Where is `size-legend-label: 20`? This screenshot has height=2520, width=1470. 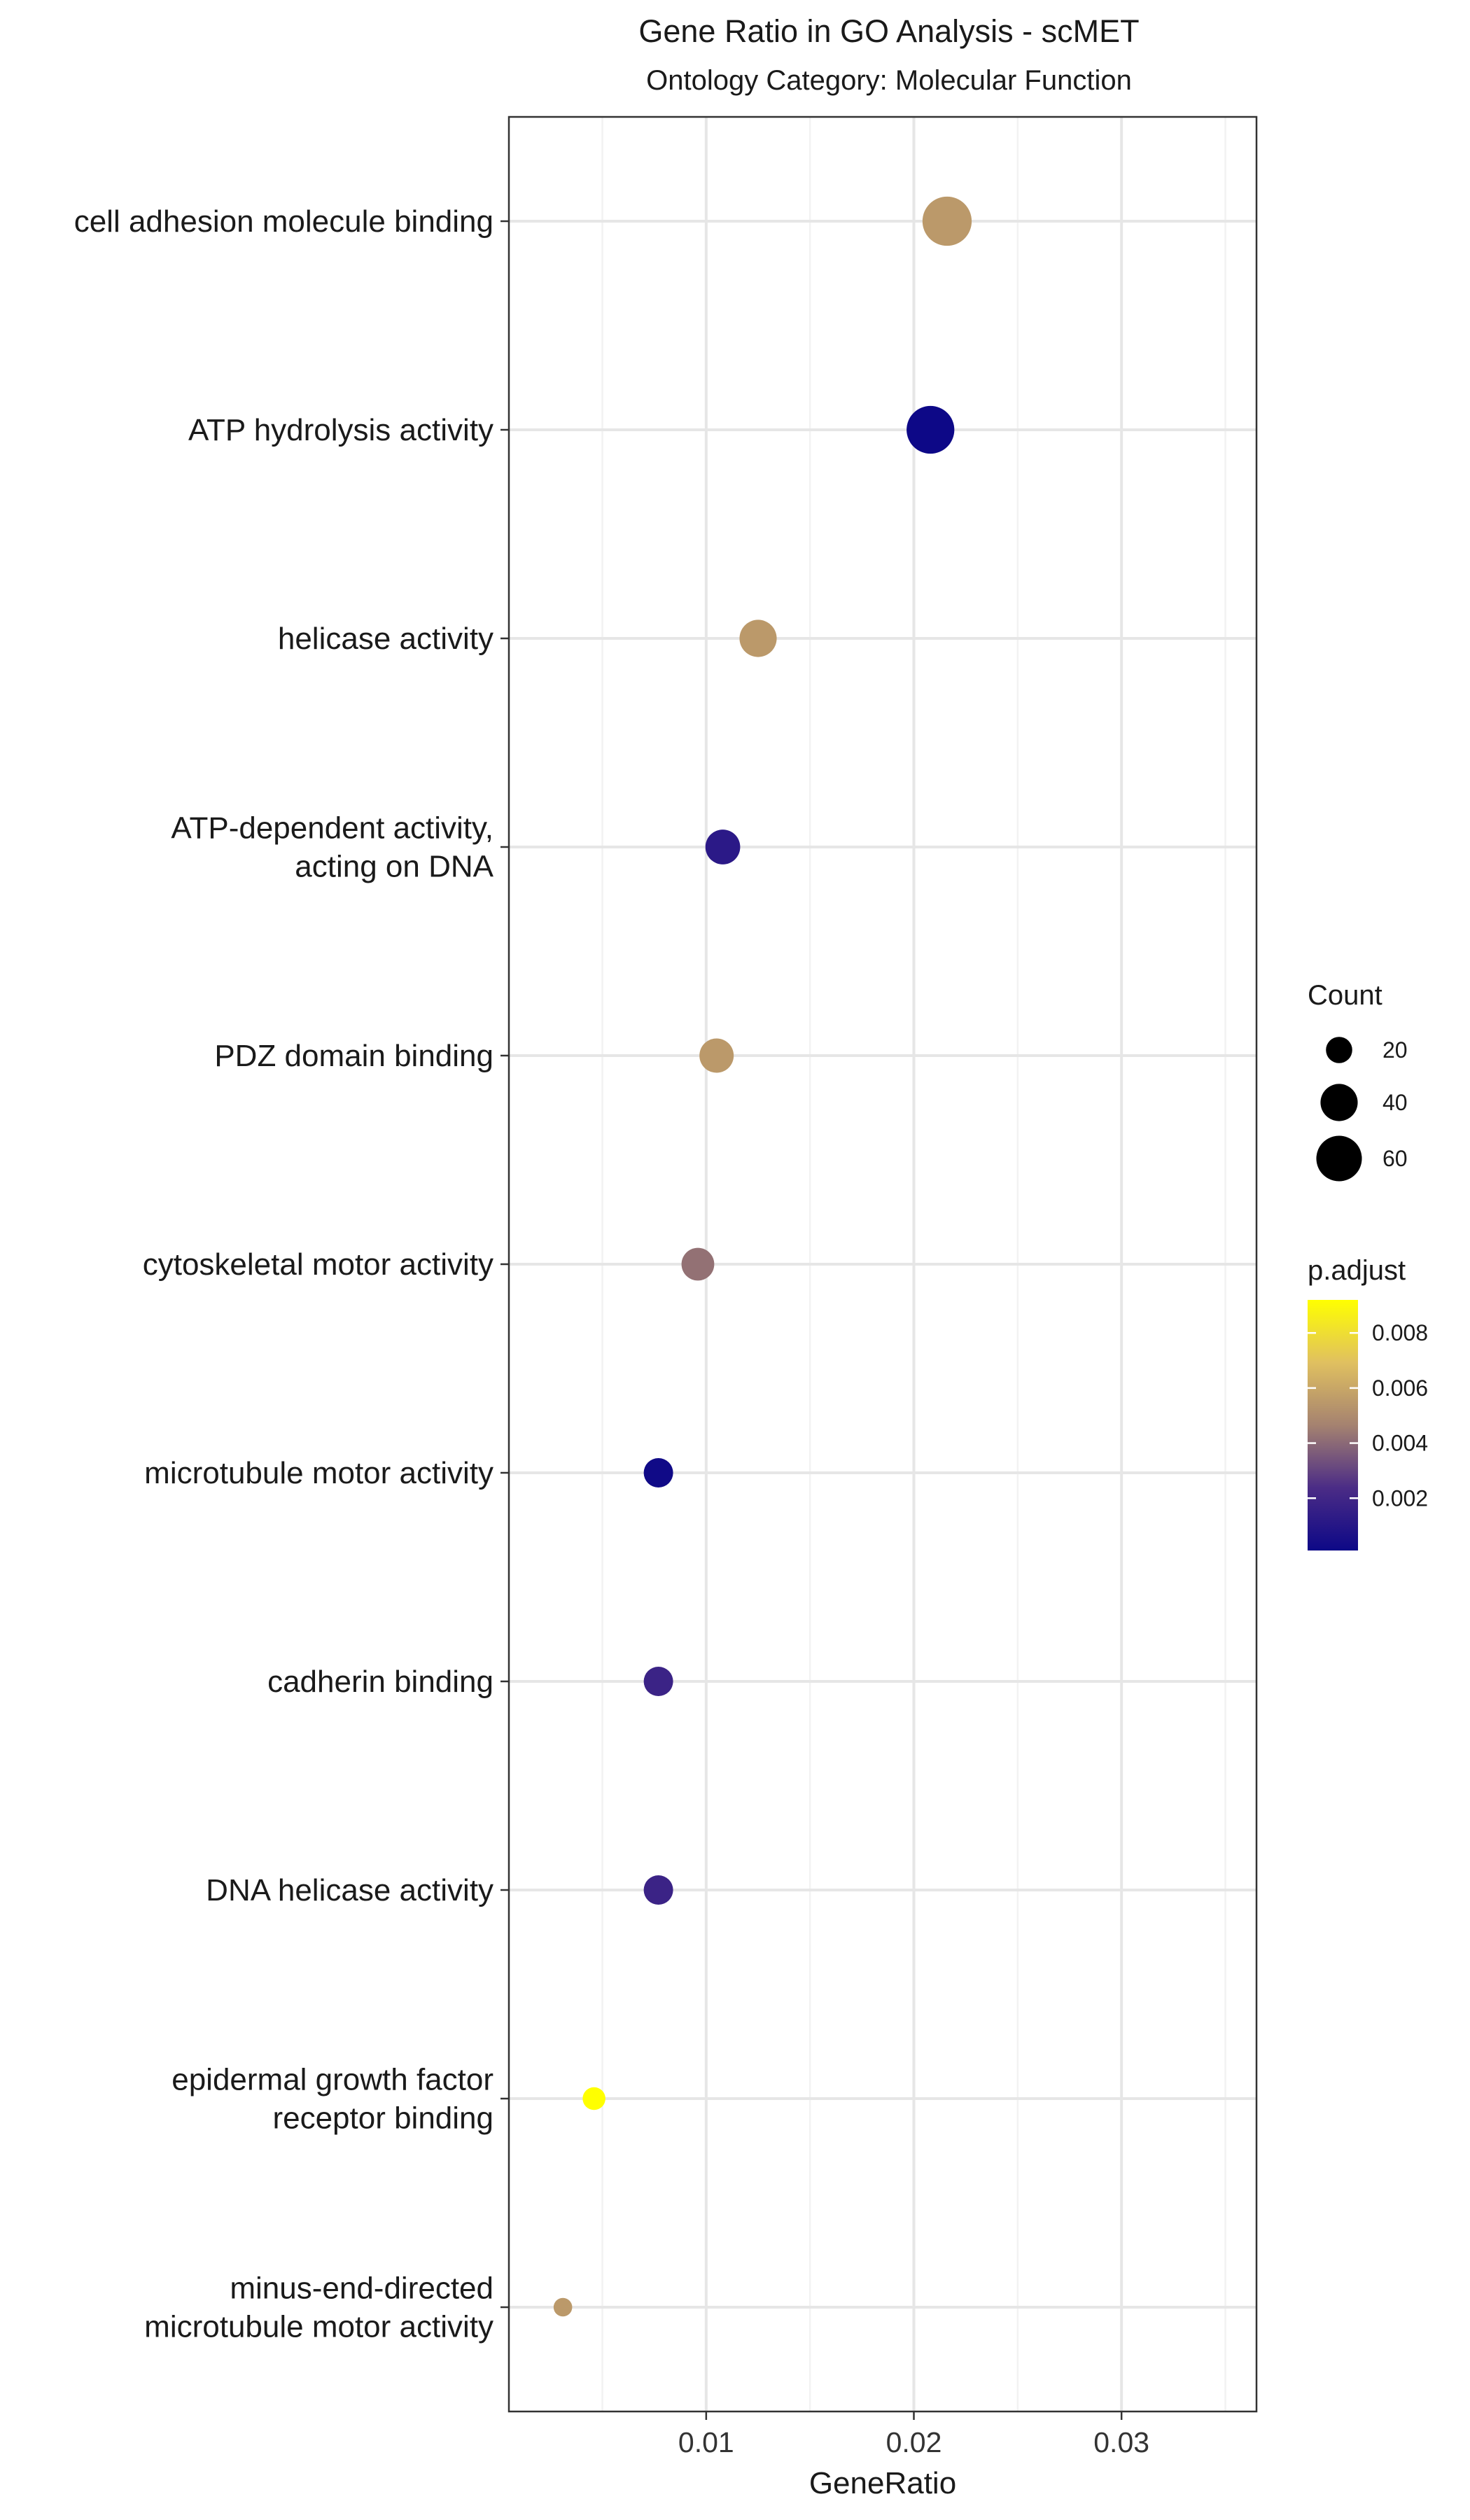
size-legend-label: 20 is located at coordinates (1395, 1050).